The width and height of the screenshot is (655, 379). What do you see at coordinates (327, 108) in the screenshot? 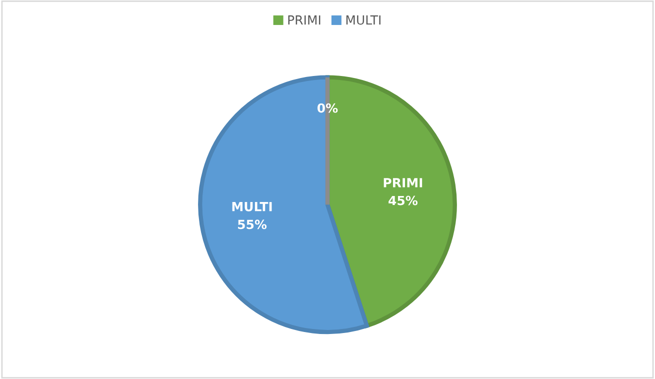
I see `text: 0%` at bounding box center [327, 108].